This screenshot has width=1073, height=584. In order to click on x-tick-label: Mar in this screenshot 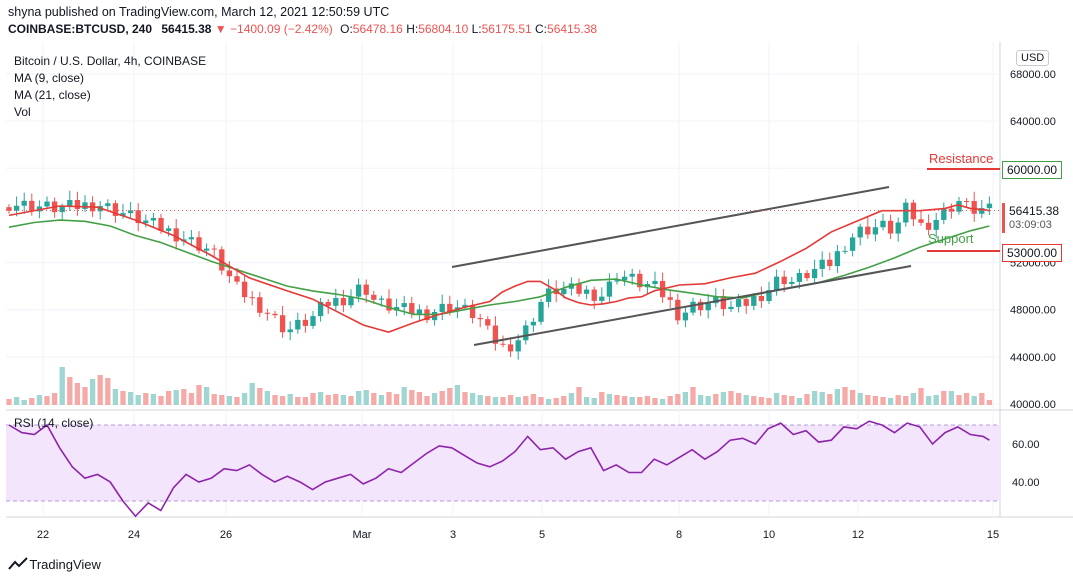, I will do `click(362, 535)`.